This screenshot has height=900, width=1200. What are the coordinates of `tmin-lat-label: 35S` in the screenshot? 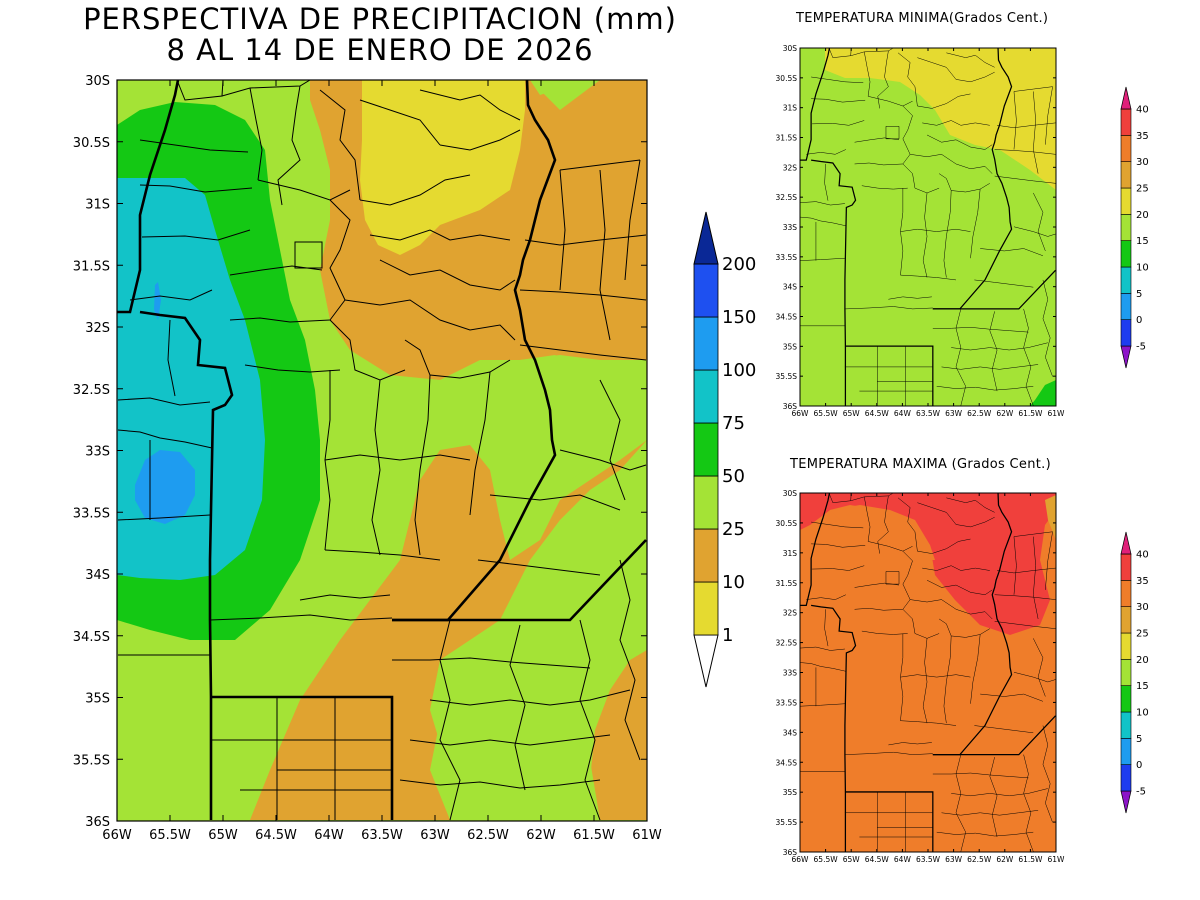 It's located at (790, 346).